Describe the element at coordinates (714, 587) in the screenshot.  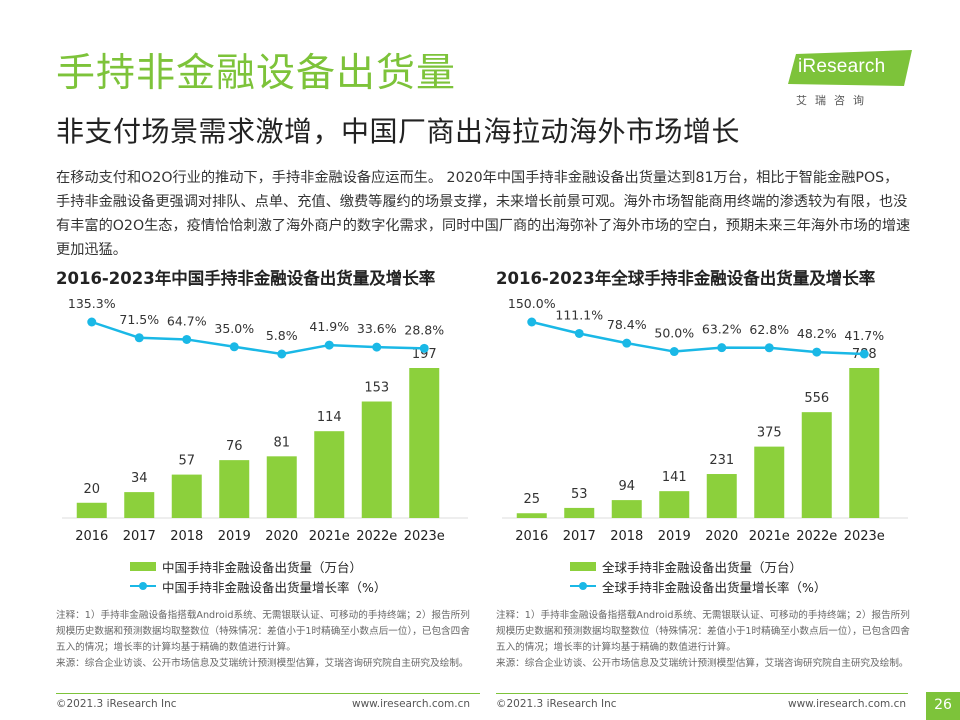
I see `legend-label: 全球手持非金融设备出货量增长率（%）` at that location.